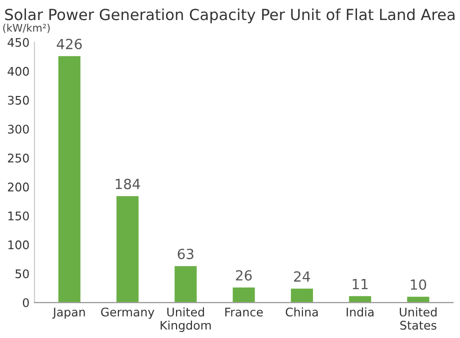  Describe the element at coordinates (22, 273) in the screenshot. I see `y-tick-label: 50` at that location.